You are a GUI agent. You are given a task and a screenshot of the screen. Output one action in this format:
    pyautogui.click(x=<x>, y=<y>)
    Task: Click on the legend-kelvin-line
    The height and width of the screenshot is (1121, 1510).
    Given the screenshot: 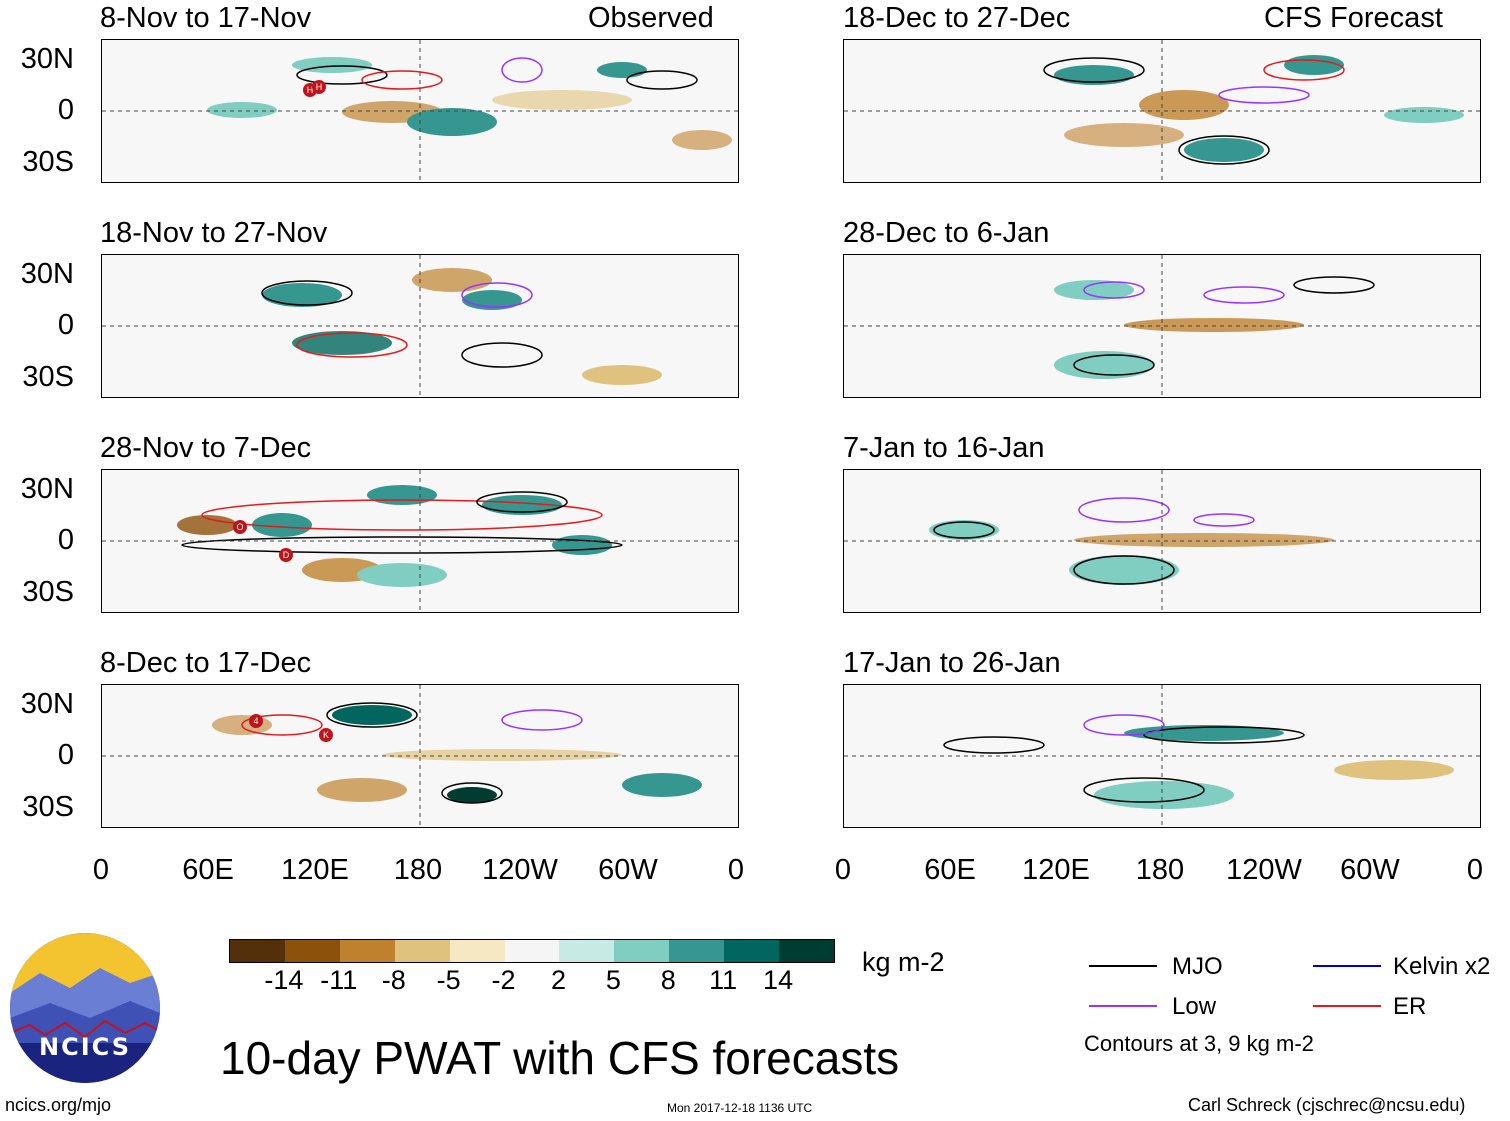 What is the action you would take?
    pyautogui.click(x=1347, y=966)
    